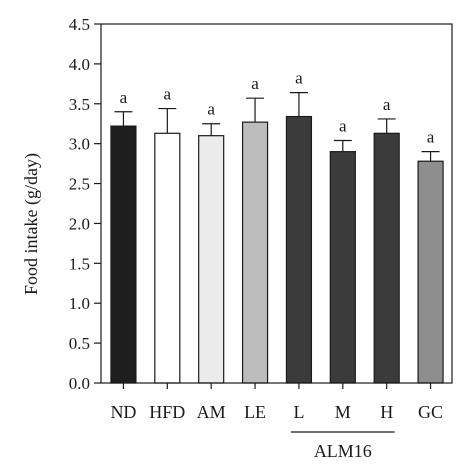  Describe the element at coordinates (299, 249) in the screenshot. I see `bar-l` at that location.